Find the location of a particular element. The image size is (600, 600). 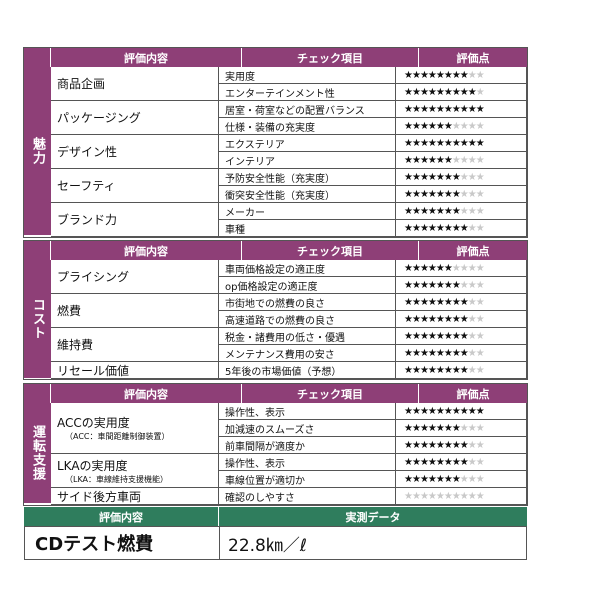

item-cell: 商品企画 is located at coordinates (134, 84).